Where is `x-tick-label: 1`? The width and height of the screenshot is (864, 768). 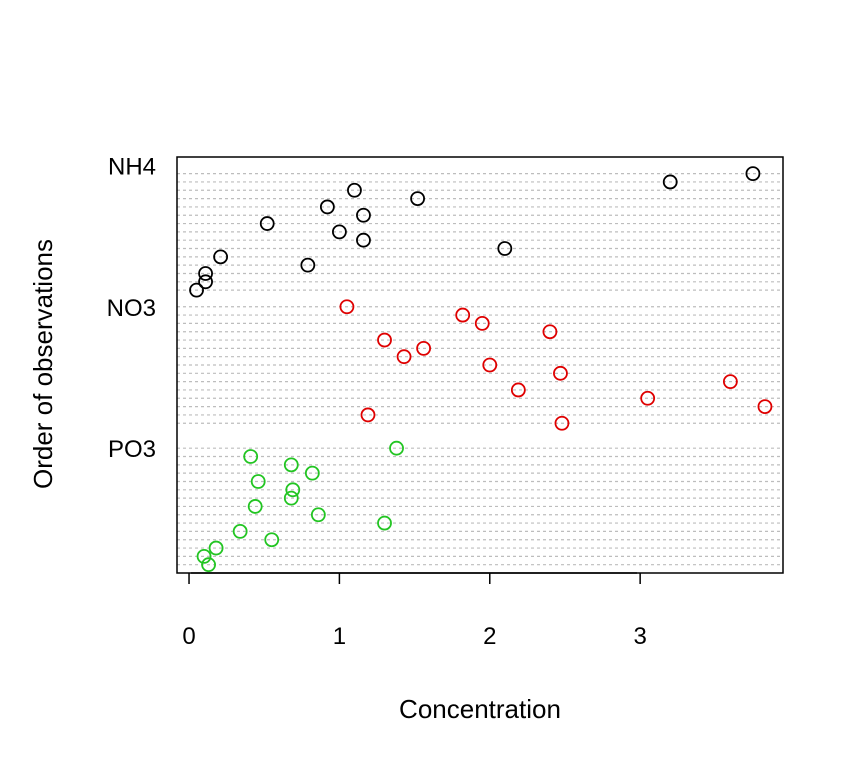
x-tick-label: 1 is located at coordinates (339, 636).